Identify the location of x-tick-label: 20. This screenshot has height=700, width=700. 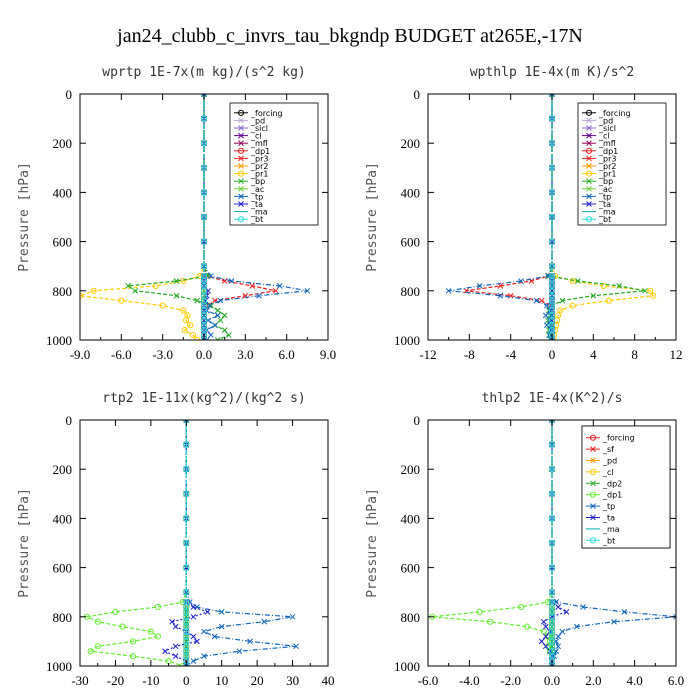
(257, 680).